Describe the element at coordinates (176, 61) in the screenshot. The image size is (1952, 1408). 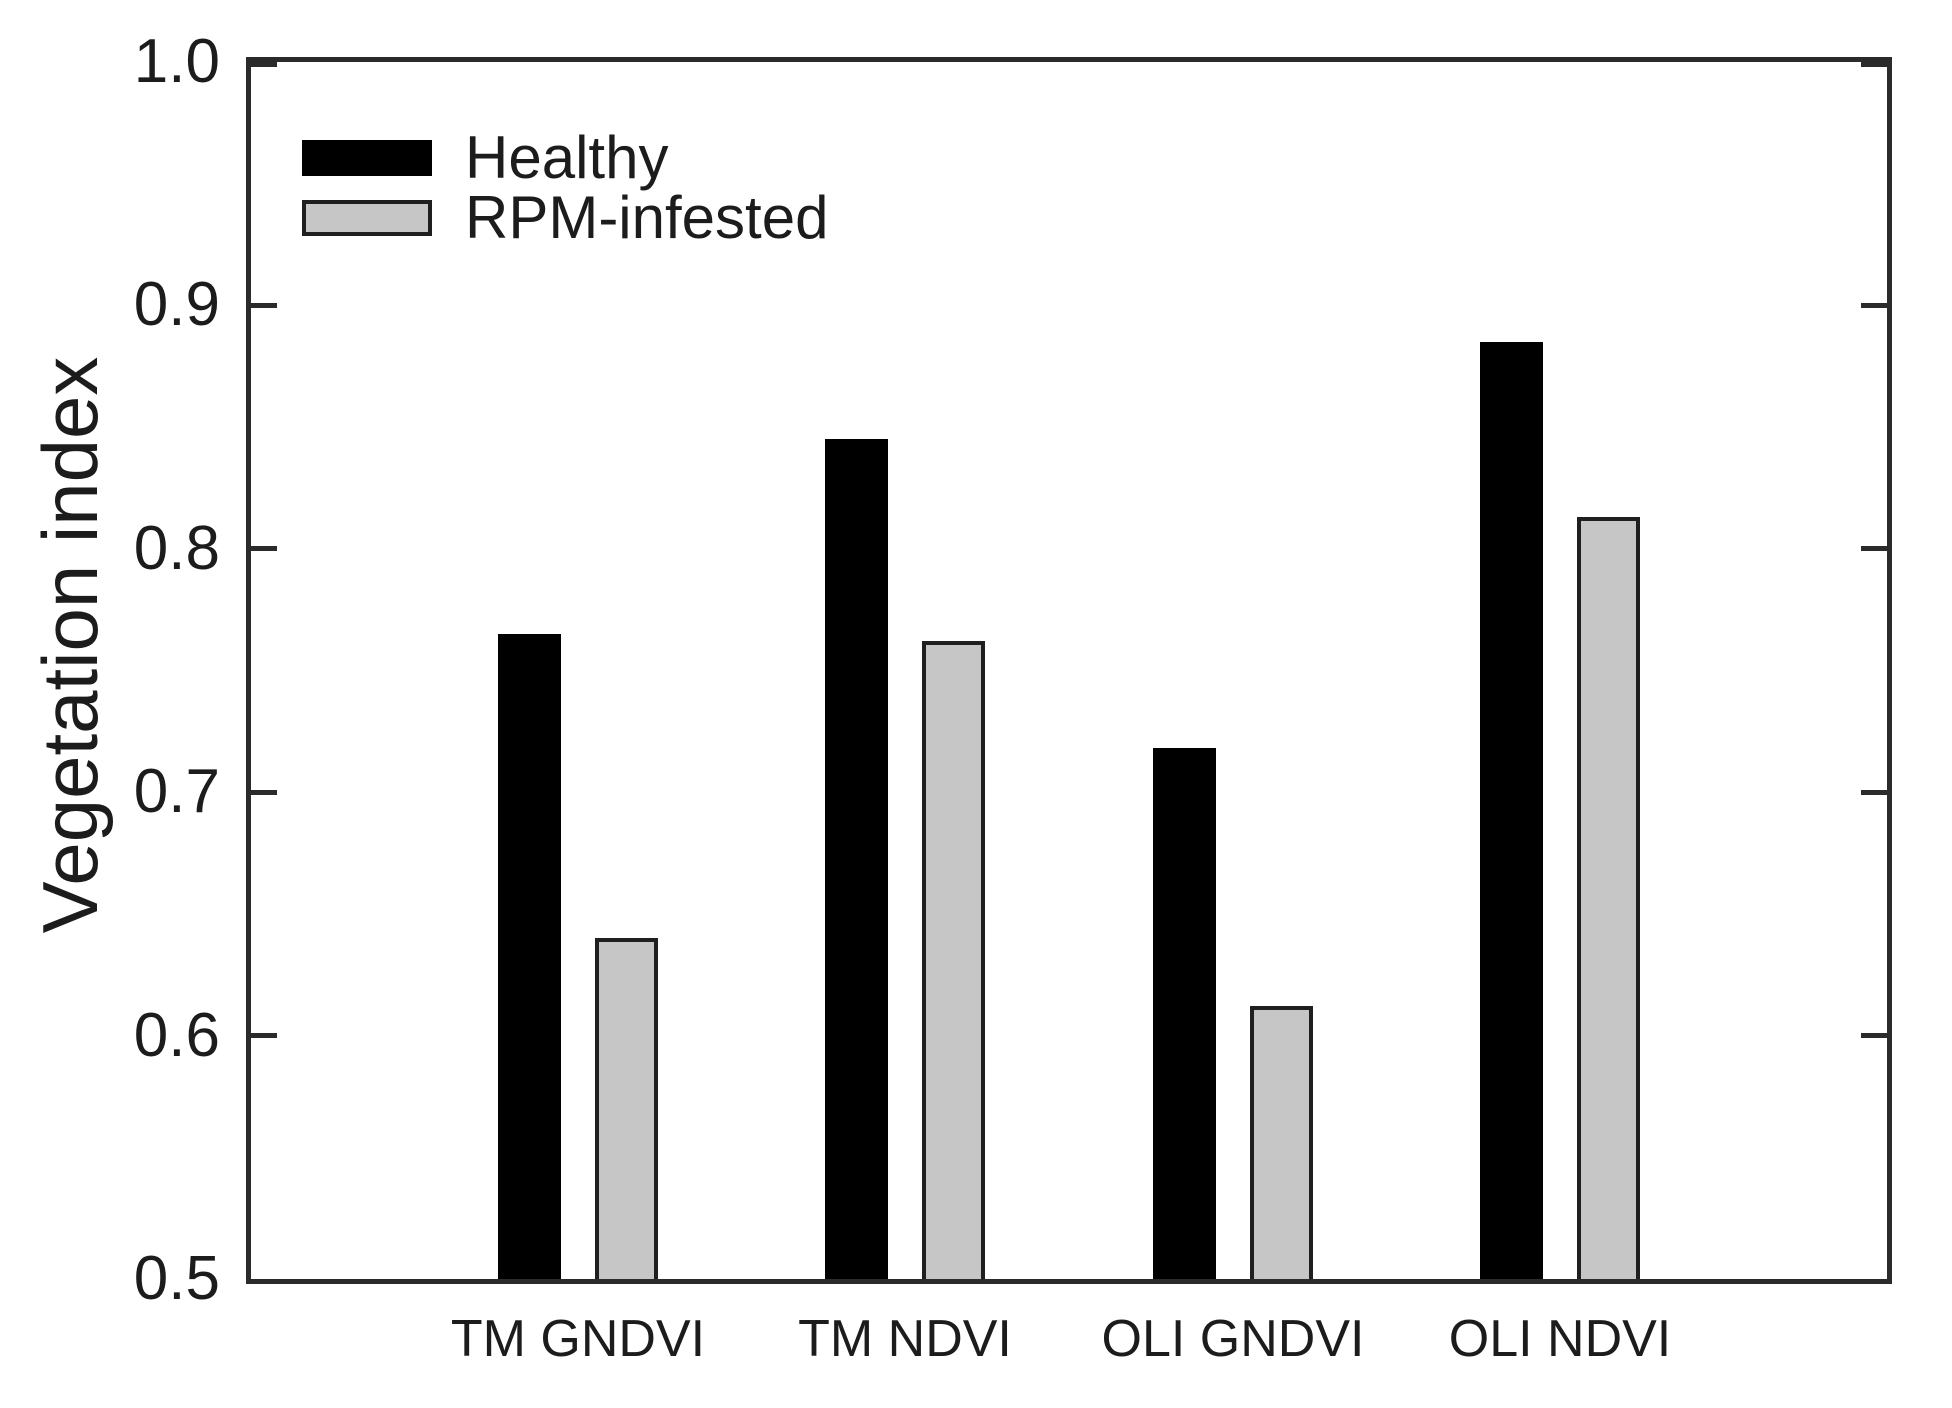
I see `y-tick-label-1.0: 1.0` at that location.